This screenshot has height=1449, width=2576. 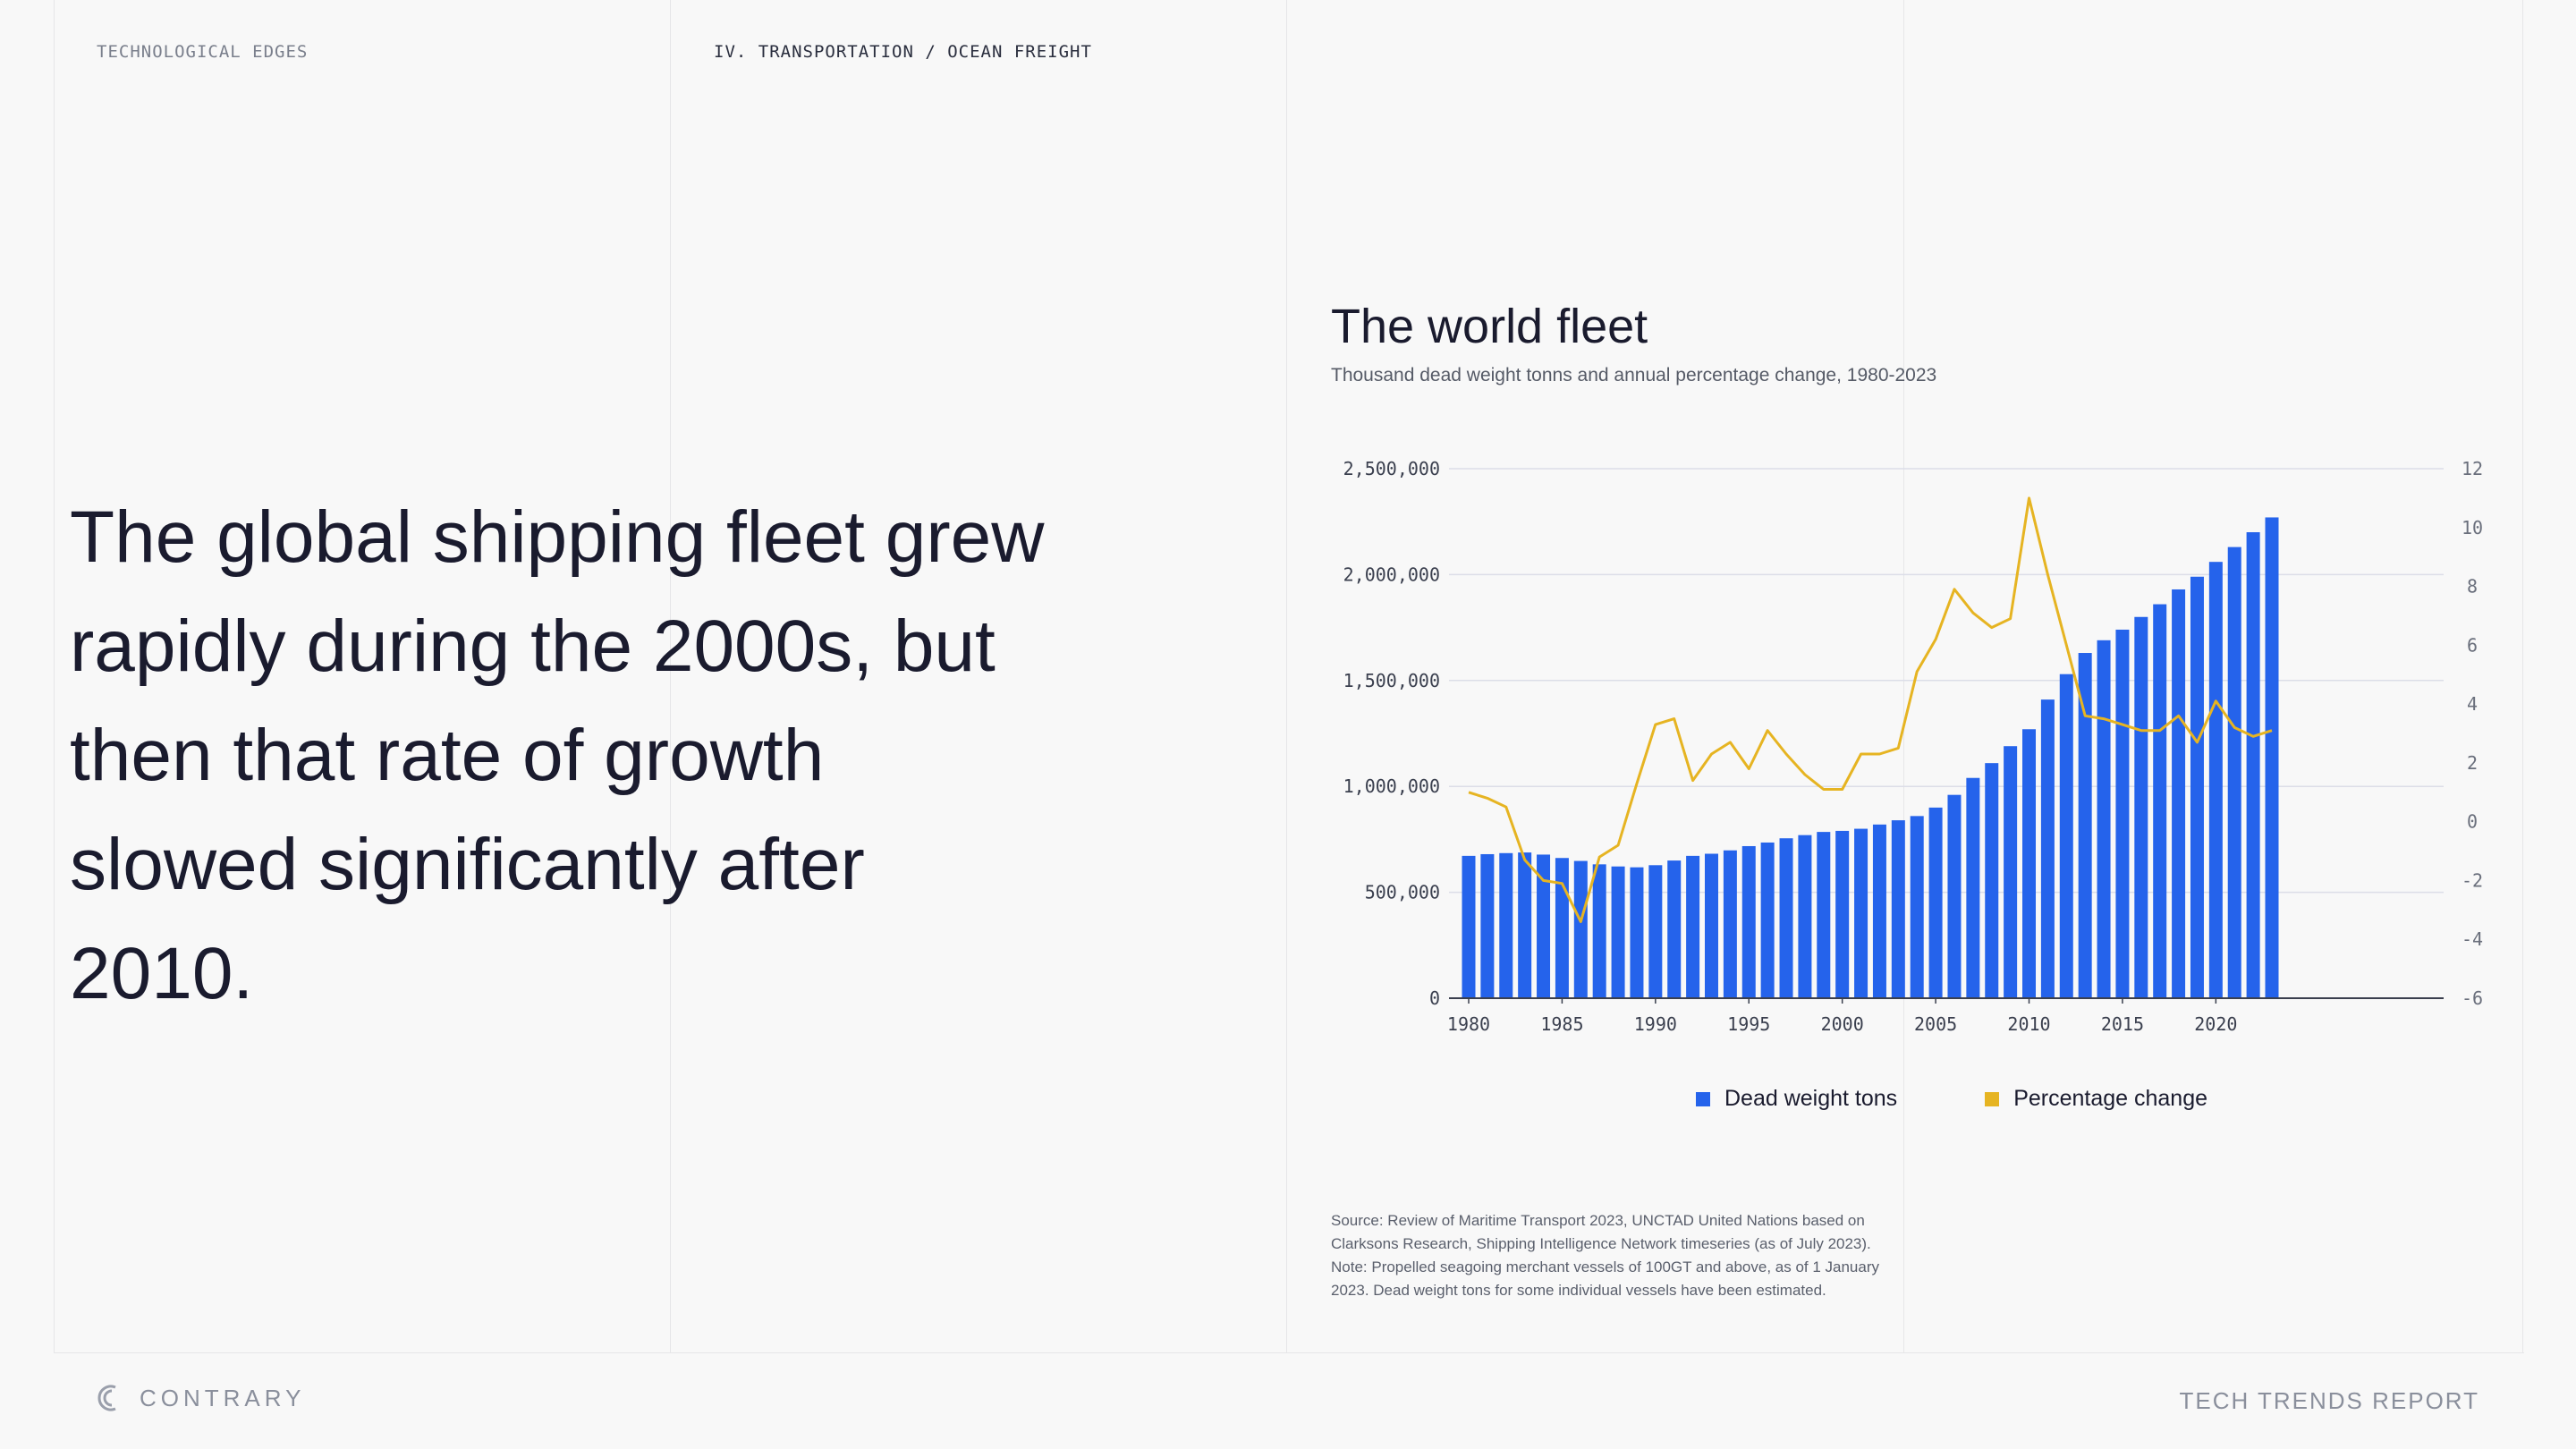 I want to click on y-right-tick-label: 6, so click(x=2472, y=645).